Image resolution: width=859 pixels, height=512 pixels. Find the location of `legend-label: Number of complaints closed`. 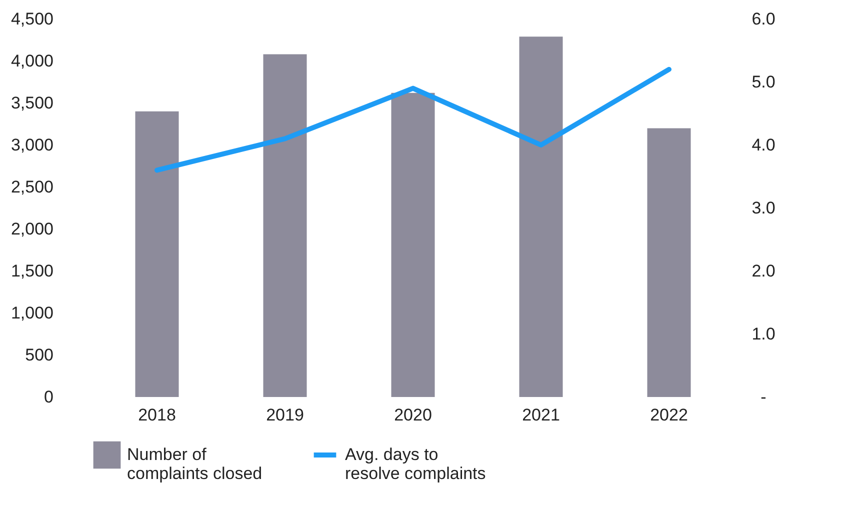

legend-label: Number of complaints closed is located at coordinates (194, 464).